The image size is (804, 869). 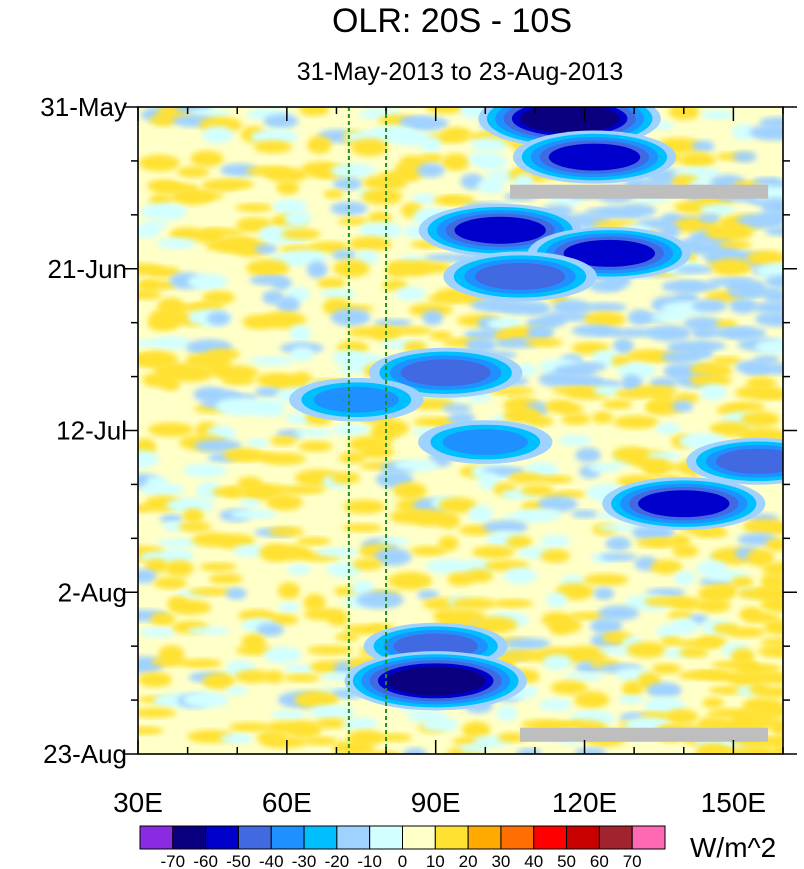 I want to click on colorbar-label: 10, so click(x=435, y=860).